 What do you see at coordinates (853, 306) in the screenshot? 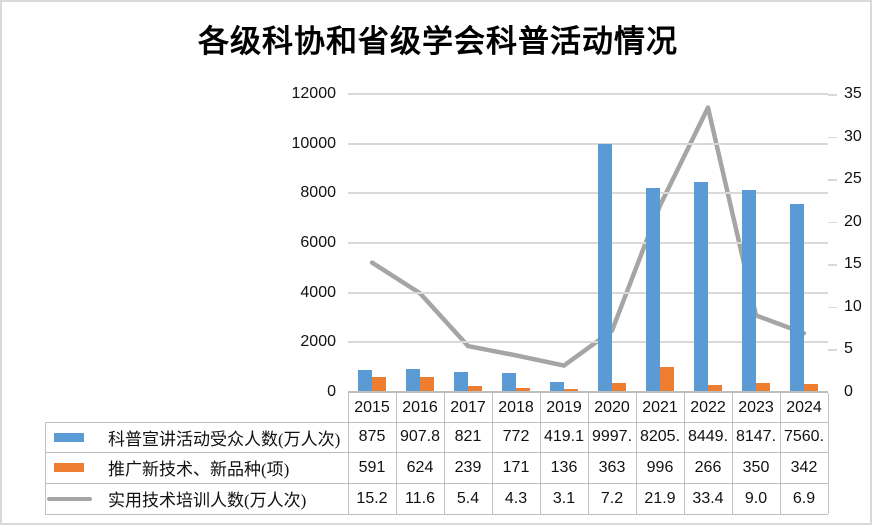
I see `right-axis-tick-label: 10` at bounding box center [853, 306].